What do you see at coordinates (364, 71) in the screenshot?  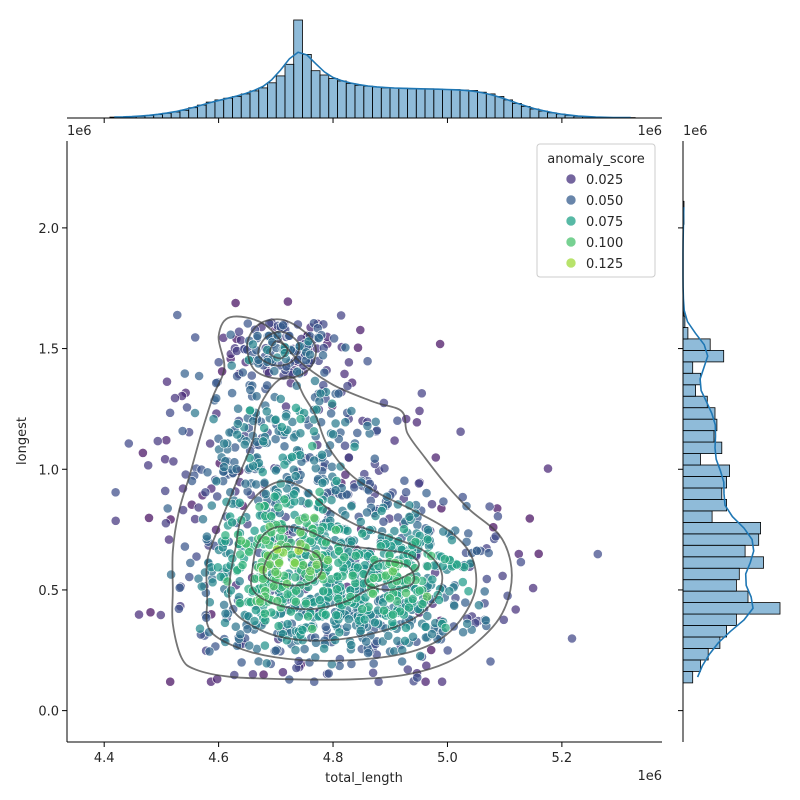 I see `top-marginal-histogram` at bounding box center [364, 71].